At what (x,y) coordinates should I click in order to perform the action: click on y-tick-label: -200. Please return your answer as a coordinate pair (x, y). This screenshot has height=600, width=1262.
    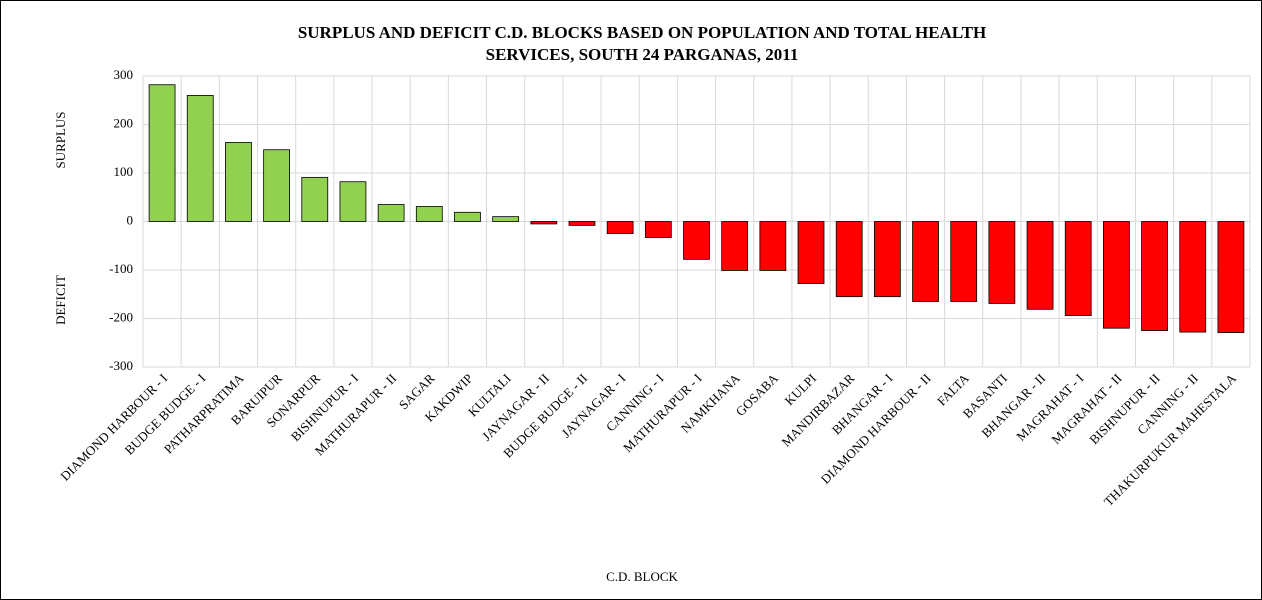
    Looking at the image, I should click on (121, 316).